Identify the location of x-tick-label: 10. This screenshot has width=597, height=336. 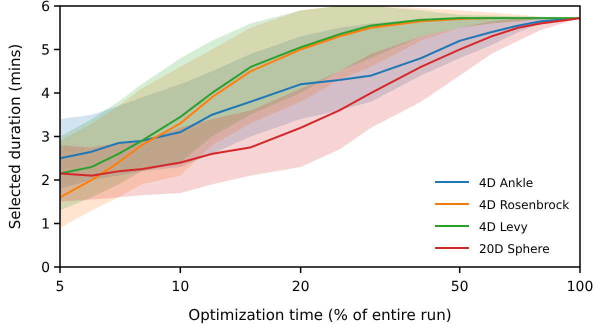
(180, 287).